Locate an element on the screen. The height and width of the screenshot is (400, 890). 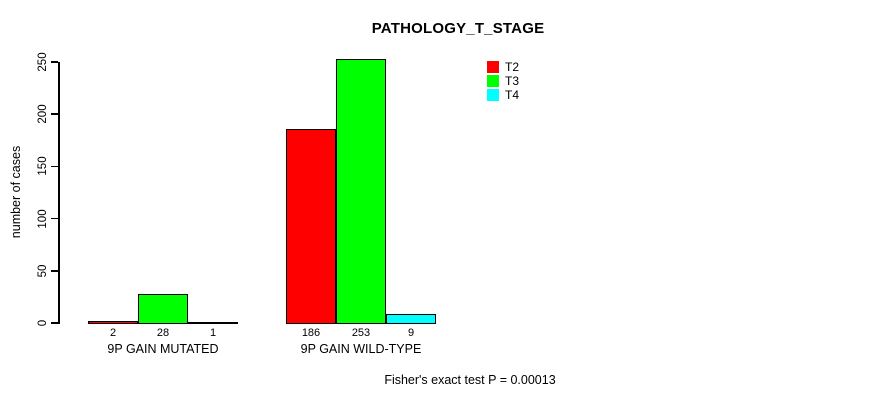
y-tick-label: 100 is located at coordinates (43, 219).